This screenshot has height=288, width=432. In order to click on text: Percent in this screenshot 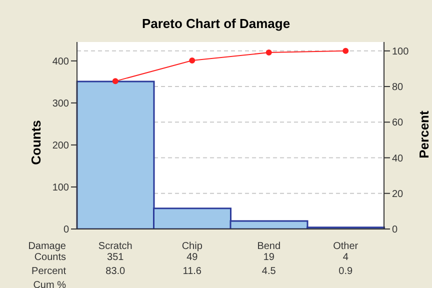, I will do `click(49, 271)`.